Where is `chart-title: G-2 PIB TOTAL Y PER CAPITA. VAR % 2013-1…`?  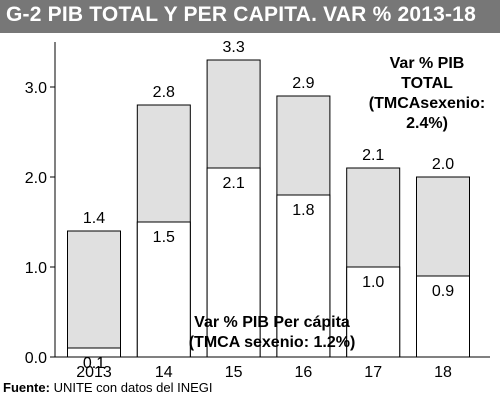 chart-title: G-2 PIB TOTAL Y PER CAPITA. VAR % 2013-1… is located at coordinates (241, 14).